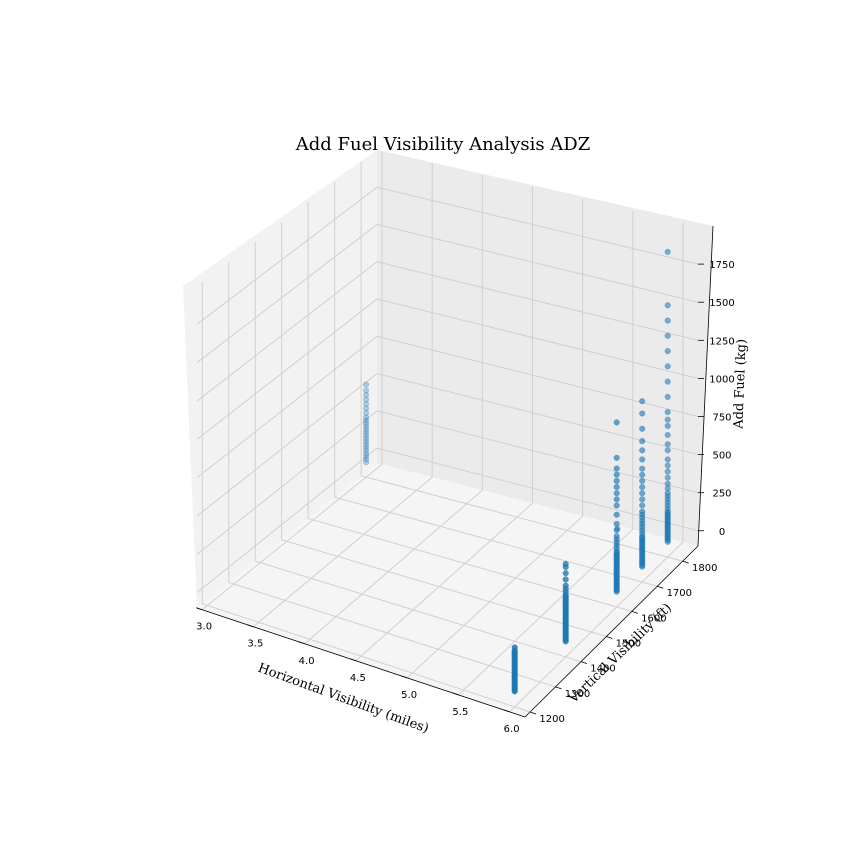  What do you see at coordinates (512, 729) in the screenshot?
I see `x-tick-label: 6.0` at bounding box center [512, 729].